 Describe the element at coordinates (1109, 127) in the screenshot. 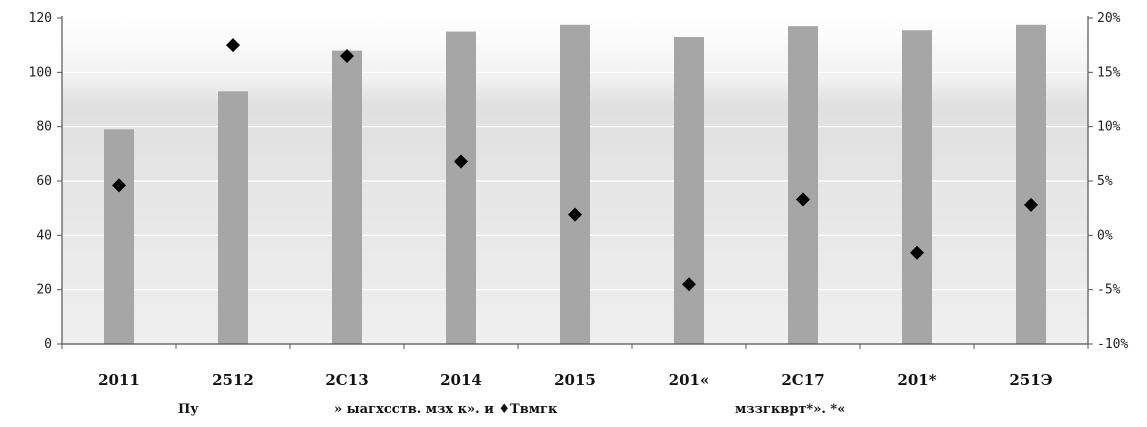

I see `right-tick-label: 10%` at that location.